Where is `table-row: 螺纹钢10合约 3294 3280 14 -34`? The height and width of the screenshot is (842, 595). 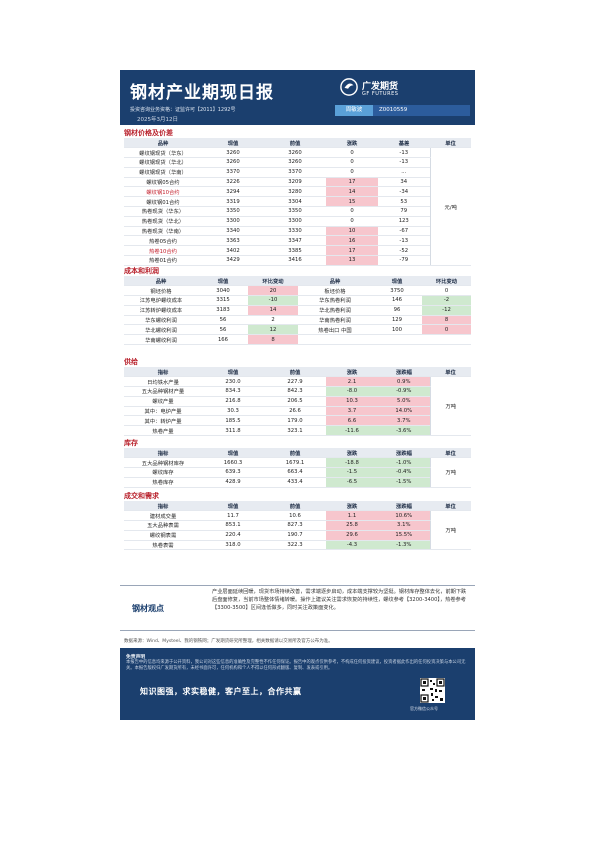
table-row: 螺纹钢10合约 3294 3280 14 -34 is located at coordinates (297, 192).